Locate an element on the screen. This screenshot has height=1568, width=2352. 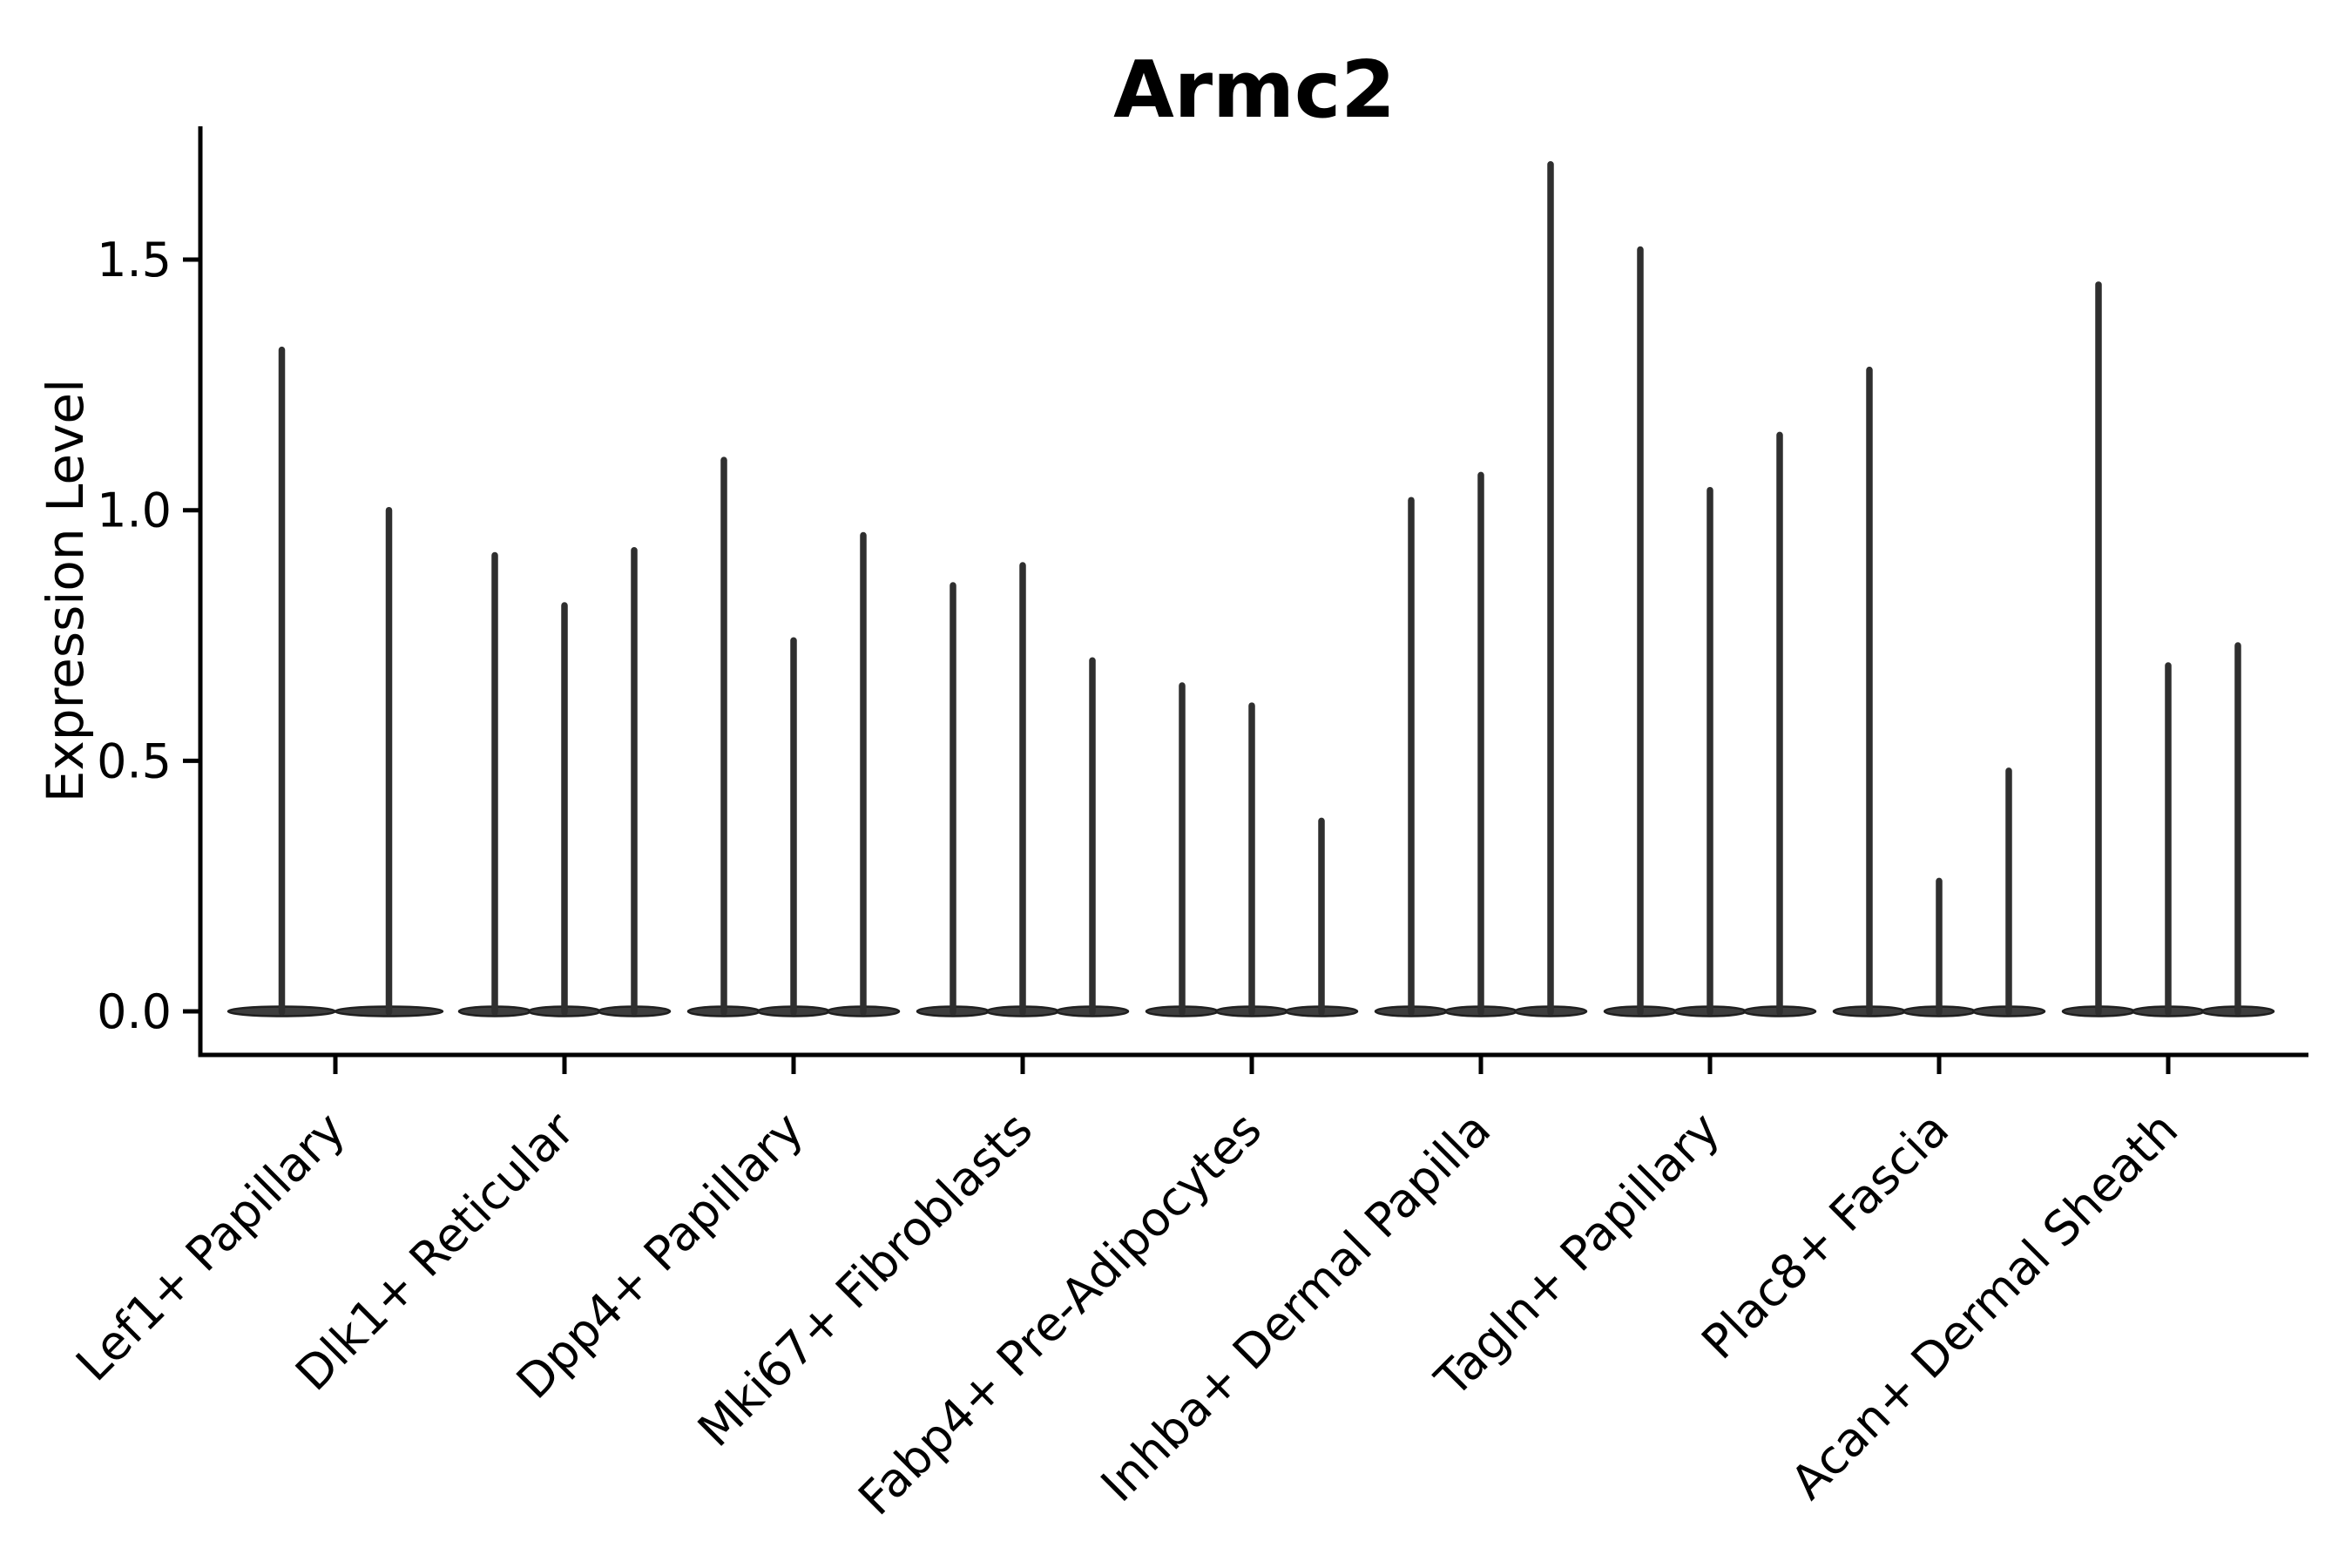
y-axis-ticks: 0.0 0.5 1.0 1.5 is located at coordinates (148, 636).